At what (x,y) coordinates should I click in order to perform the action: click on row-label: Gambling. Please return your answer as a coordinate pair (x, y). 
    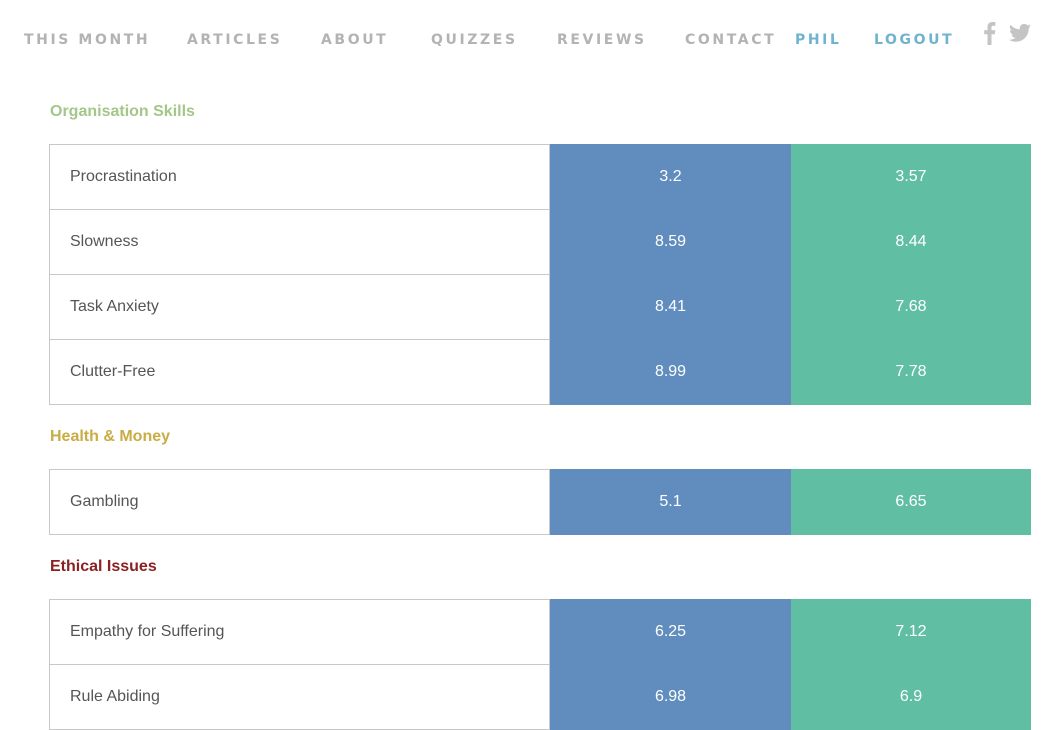
    Looking at the image, I should click on (300, 502).